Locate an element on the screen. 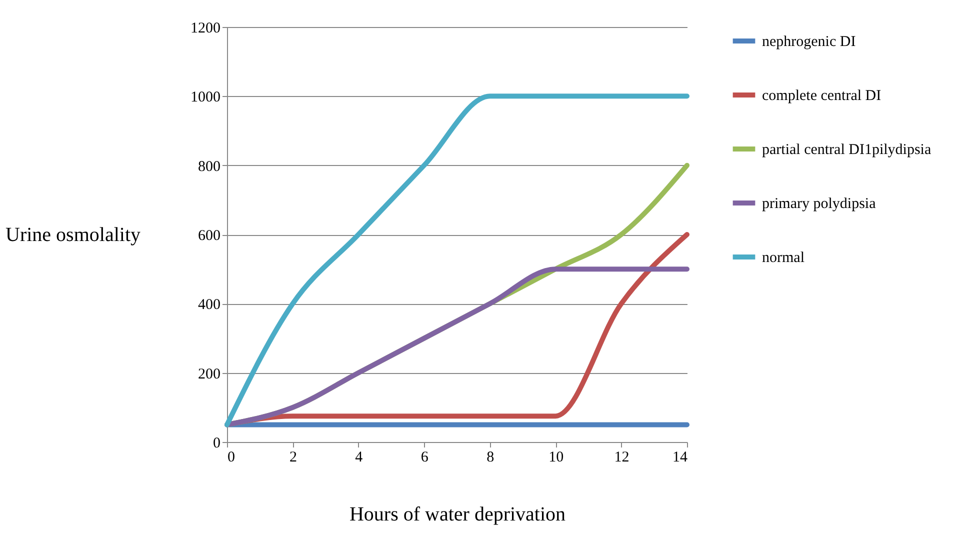  x-axis-title: Hours of water deprivation is located at coordinates (457, 515).